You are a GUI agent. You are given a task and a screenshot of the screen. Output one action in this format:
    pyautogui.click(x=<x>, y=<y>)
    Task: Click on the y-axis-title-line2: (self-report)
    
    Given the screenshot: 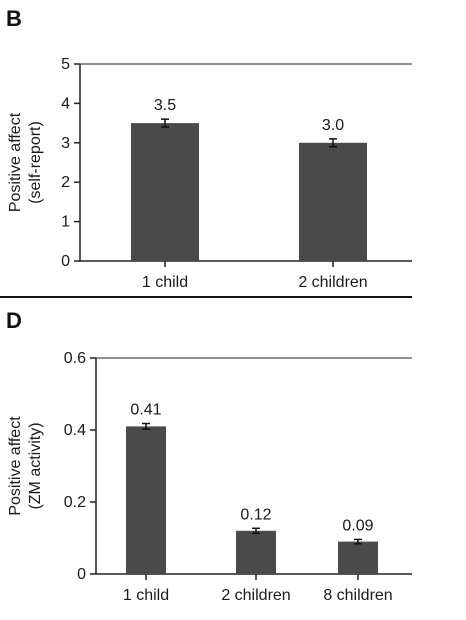 What is the action you would take?
    pyautogui.click(x=35, y=162)
    